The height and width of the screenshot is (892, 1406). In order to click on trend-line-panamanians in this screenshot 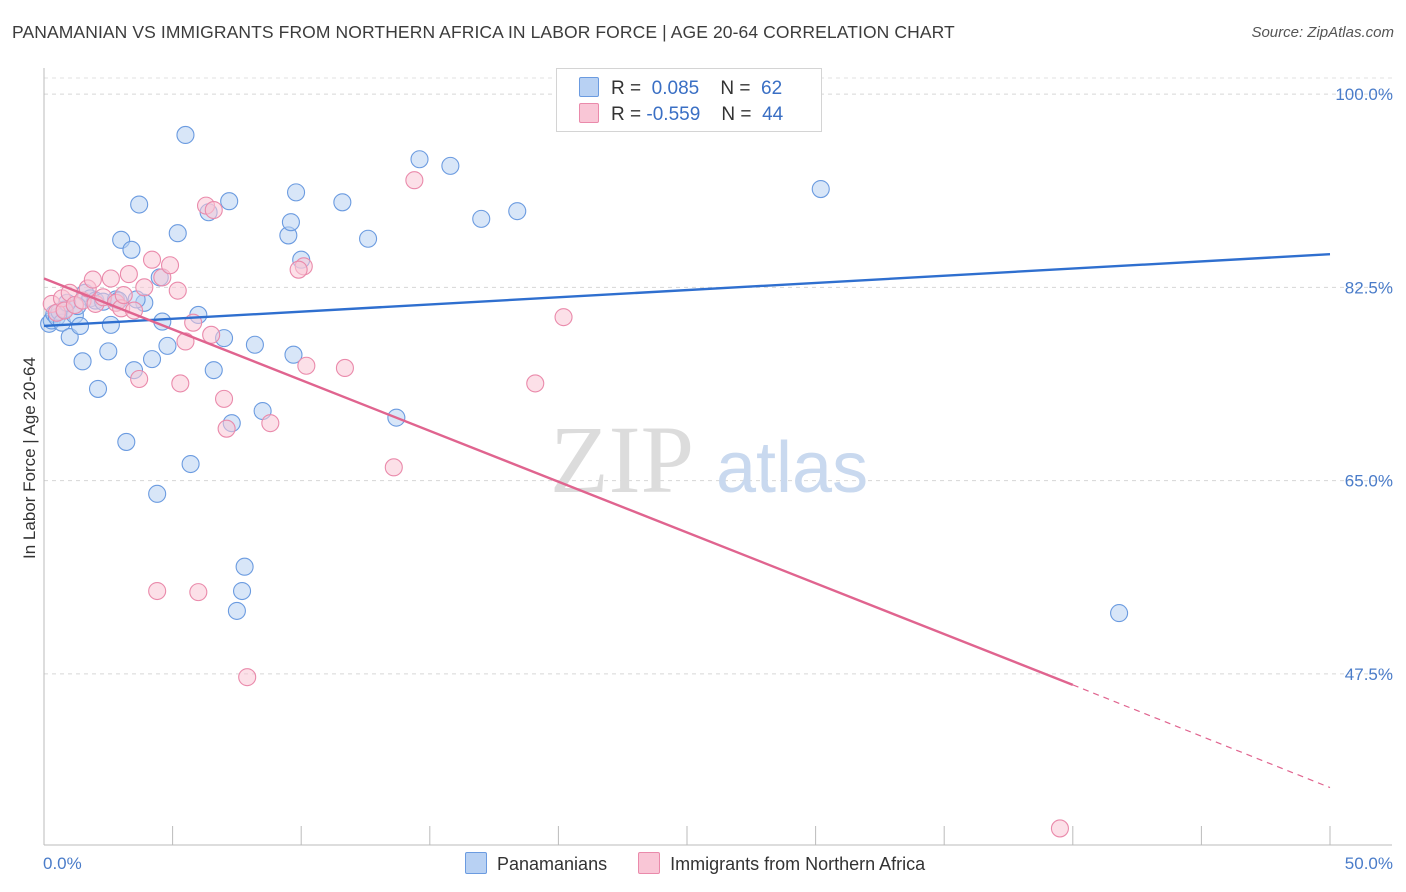, I will do `click(687, 290)`.